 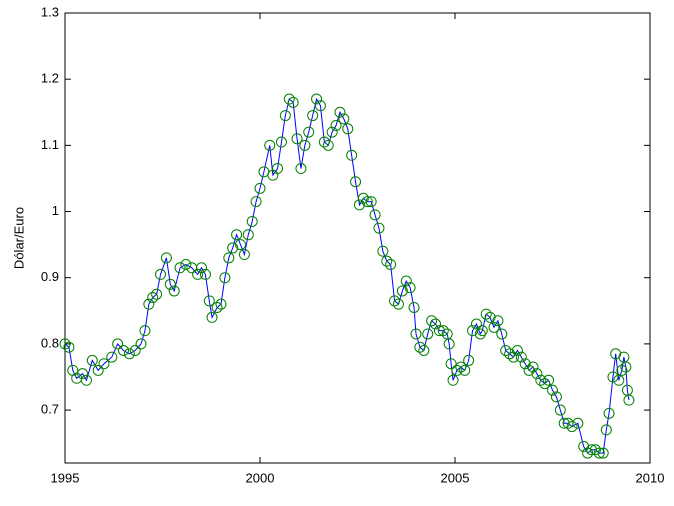 What do you see at coordinates (50, 342) in the screenshot?
I see `y-tick-label: 0.8` at bounding box center [50, 342].